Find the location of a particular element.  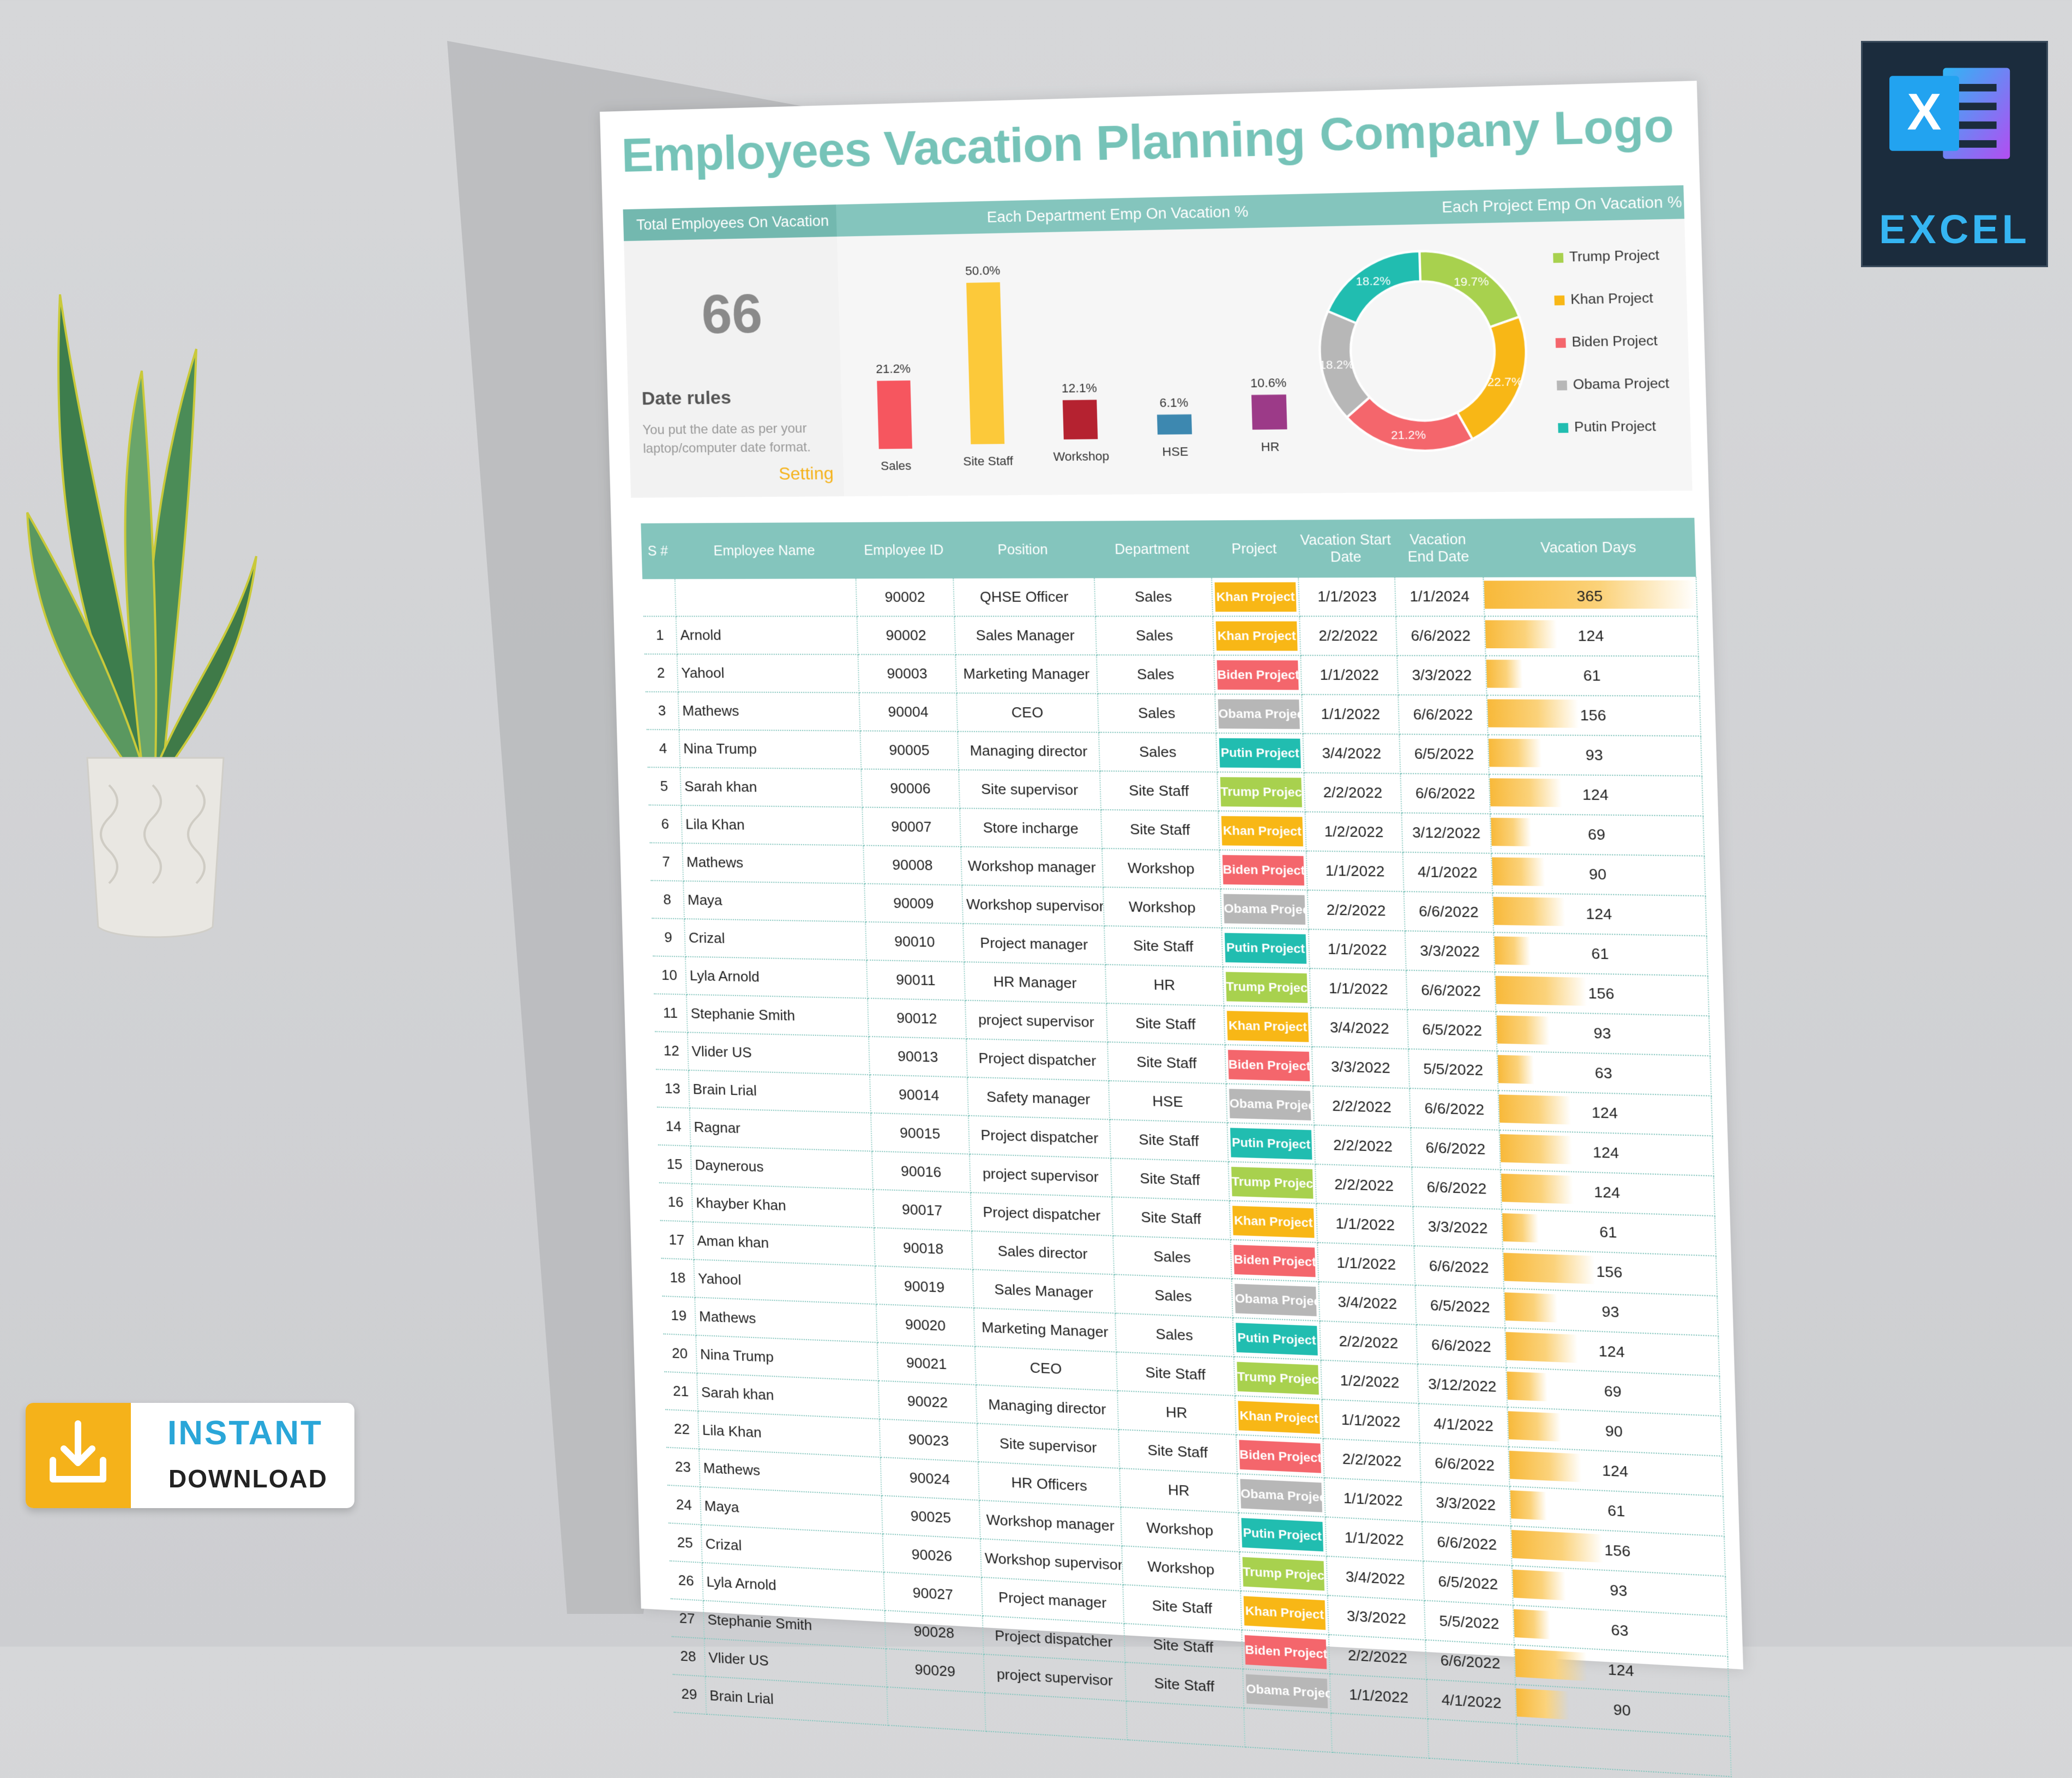

cell-position: CEO is located at coordinates (1028, 712).